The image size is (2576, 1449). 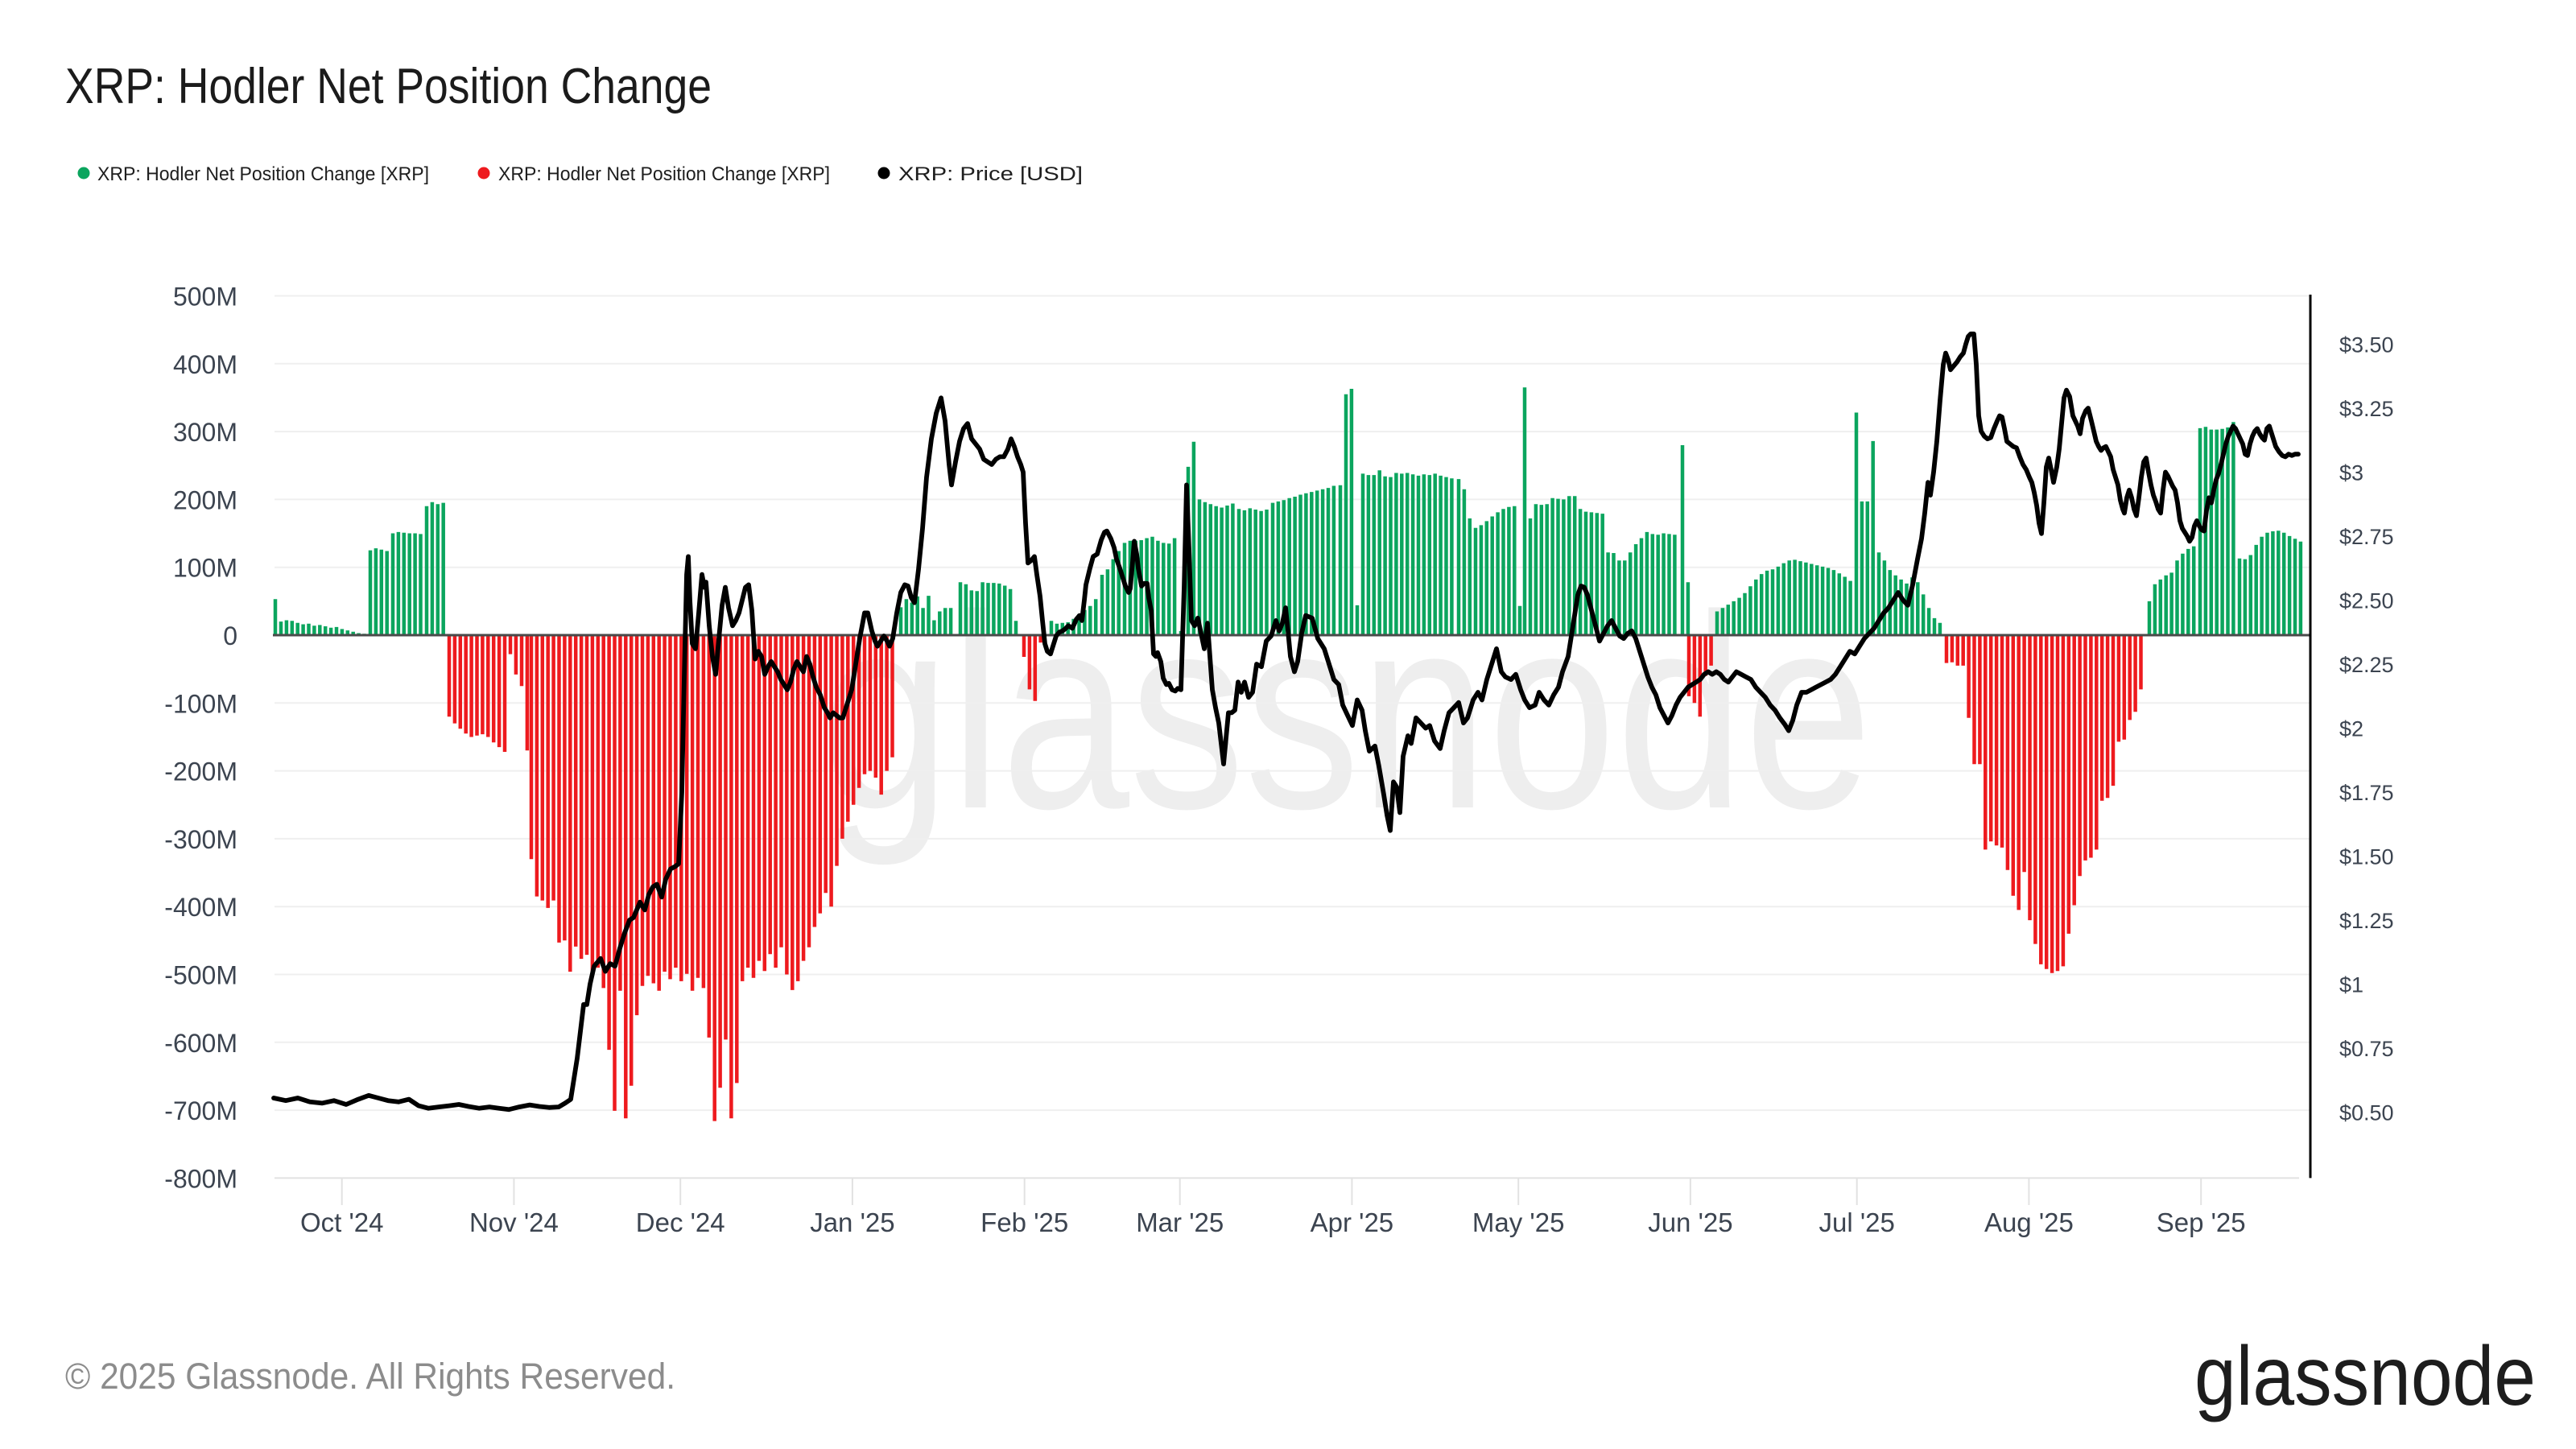 What do you see at coordinates (2366, 1113) in the screenshot?
I see `svg-text: $0.50` at bounding box center [2366, 1113].